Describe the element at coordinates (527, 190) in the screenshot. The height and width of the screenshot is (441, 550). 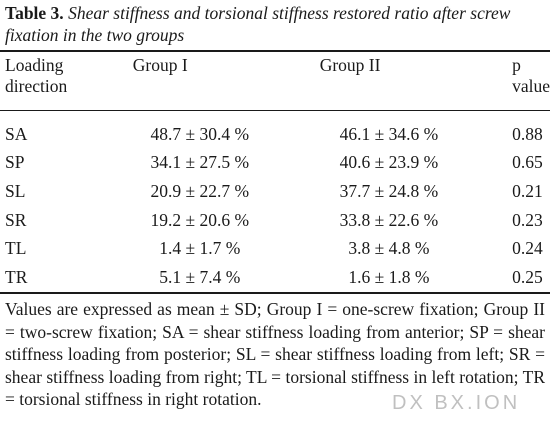
I see `cell-p-value: 0.21` at that location.